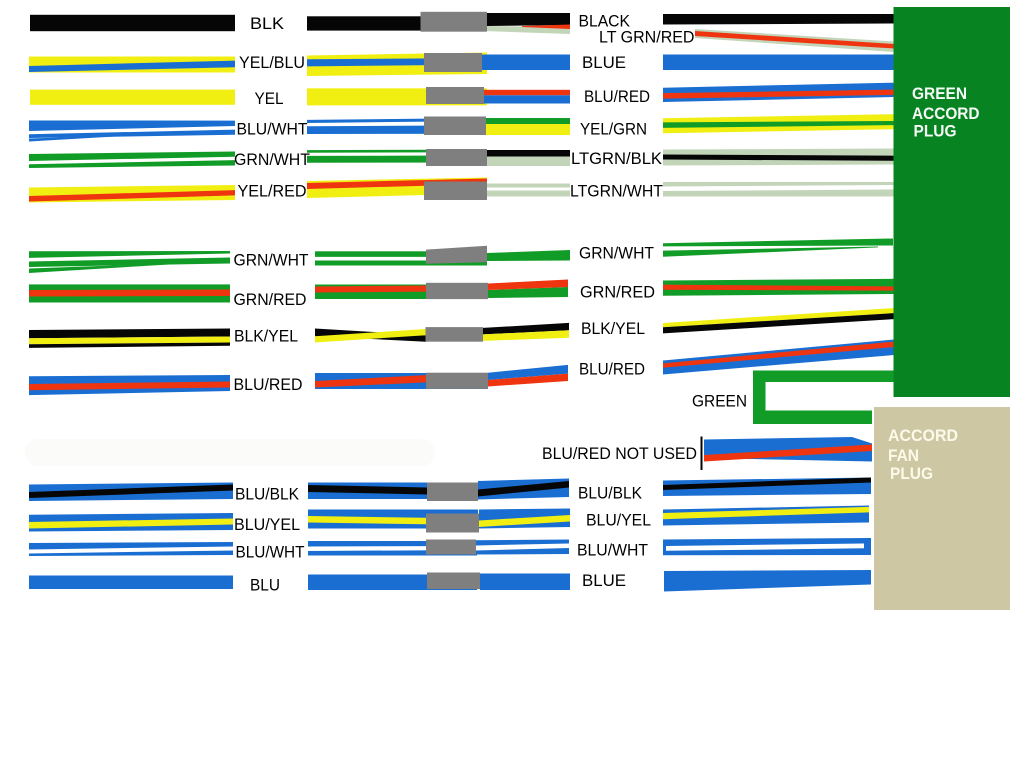  I want to click on svg-text: YEL/RED, so click(272, 191).